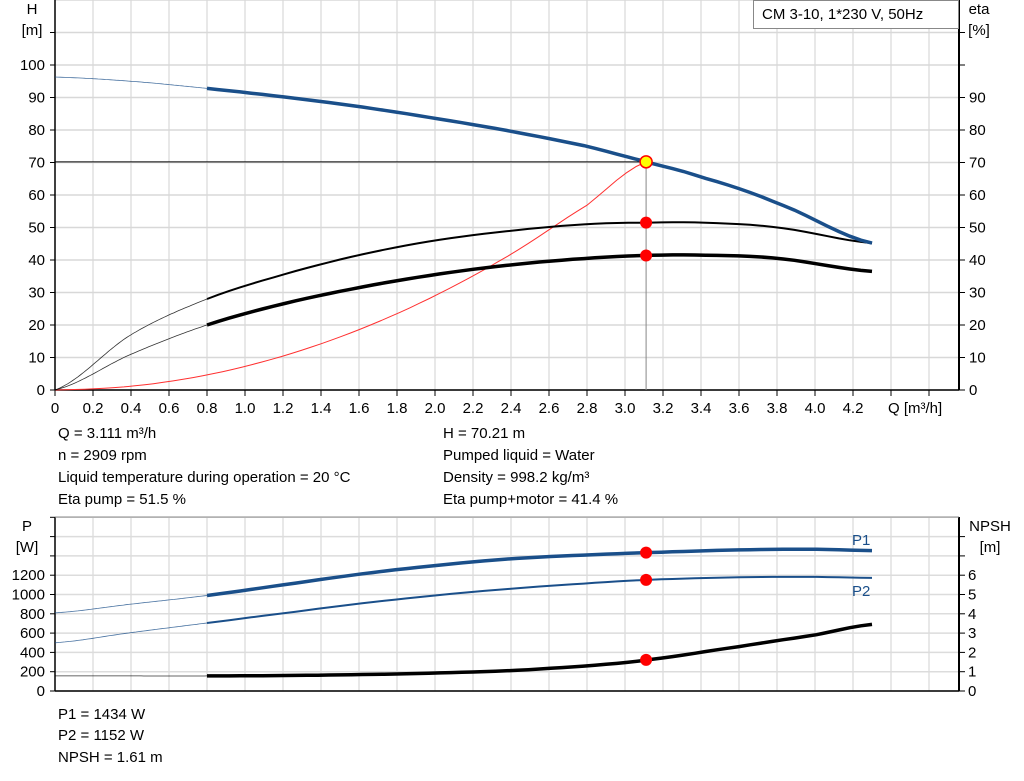 The image size is (1024, 781). Describe the element at coordinates (27, 547) in the screenshot. I see `y-axis-unit: [W]` at that location.